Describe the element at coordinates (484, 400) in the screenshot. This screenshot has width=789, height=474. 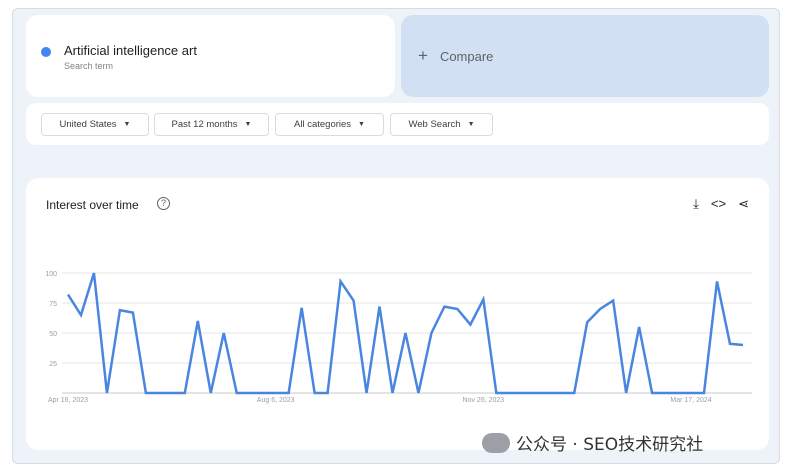
I see `x-tick-label: Nov 26, 2023` at that location.